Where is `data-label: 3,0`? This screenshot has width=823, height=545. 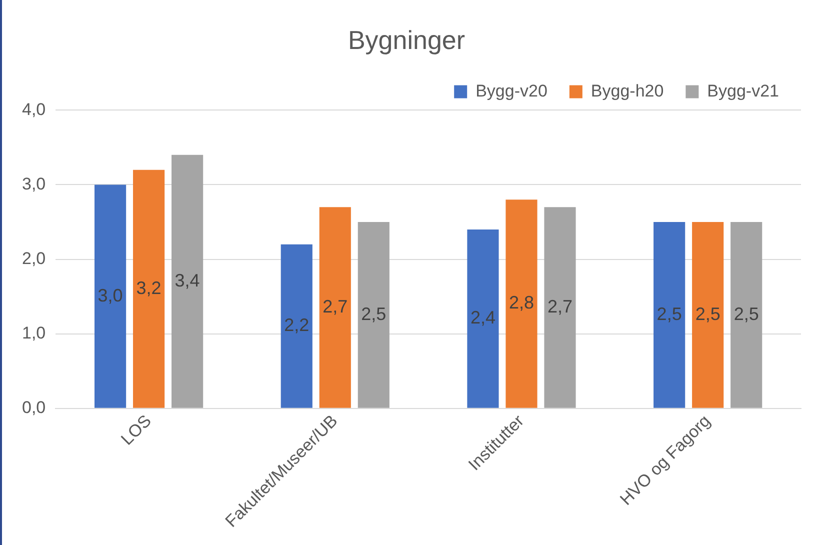 data-label: 3,0 is located at coordinates (110, 295).